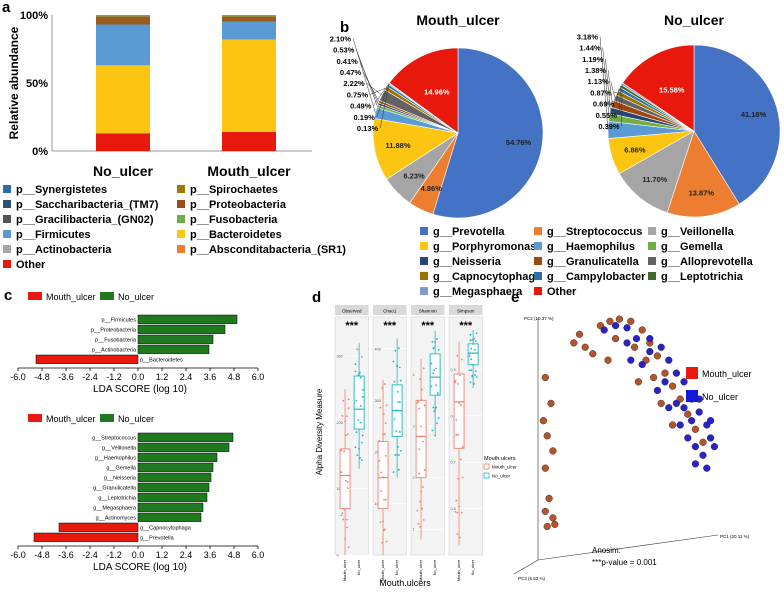  What do you see at coordinates (421, 570) in the screenshot?
I see `x-tick-label: Mouth_ulcer` at bounding box center [421, 570].